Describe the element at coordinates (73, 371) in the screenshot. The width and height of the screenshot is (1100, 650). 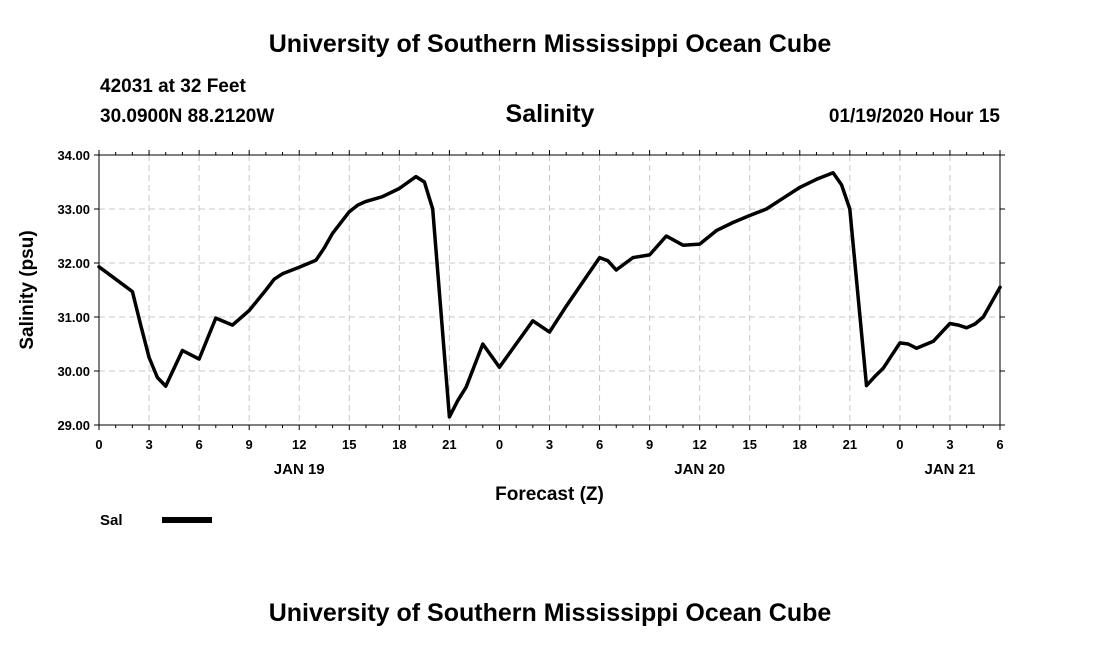
I see `y-tick-label: 30.00` at that location.